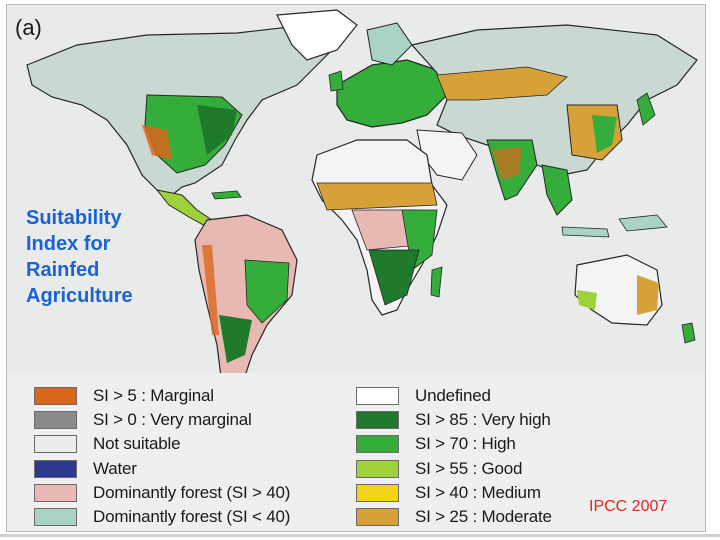 The width and height of the screenshot is (720, 540). What do you see at coordinates (483, 517) in the screenshot?
I see `legend-label: SI > 25 : Moderate` at bounding box center [483, 517].